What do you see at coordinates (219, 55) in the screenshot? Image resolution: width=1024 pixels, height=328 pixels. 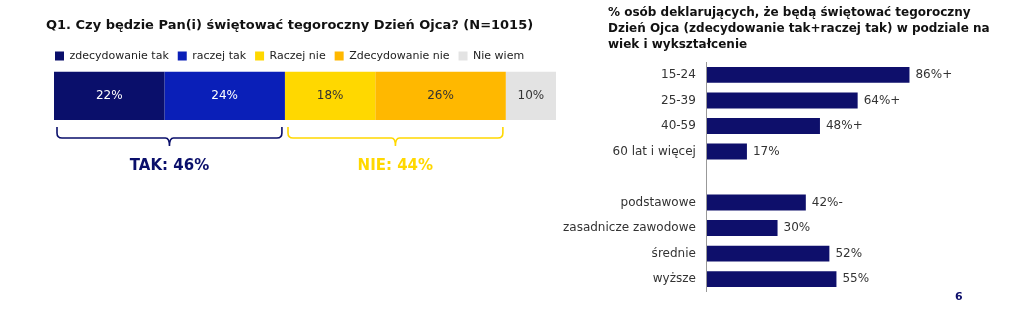 I see `legend-label: raczej tak` at bounding box center [219, 55].